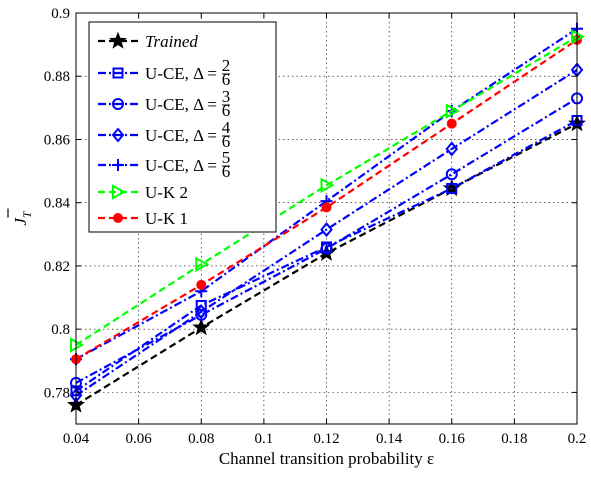 This screenshot has width=591, height=490. What do you see at coordinates (514, 439) in the screenshot?
I see `x-tick-label: 0.18` at bounding box center [514, 439].